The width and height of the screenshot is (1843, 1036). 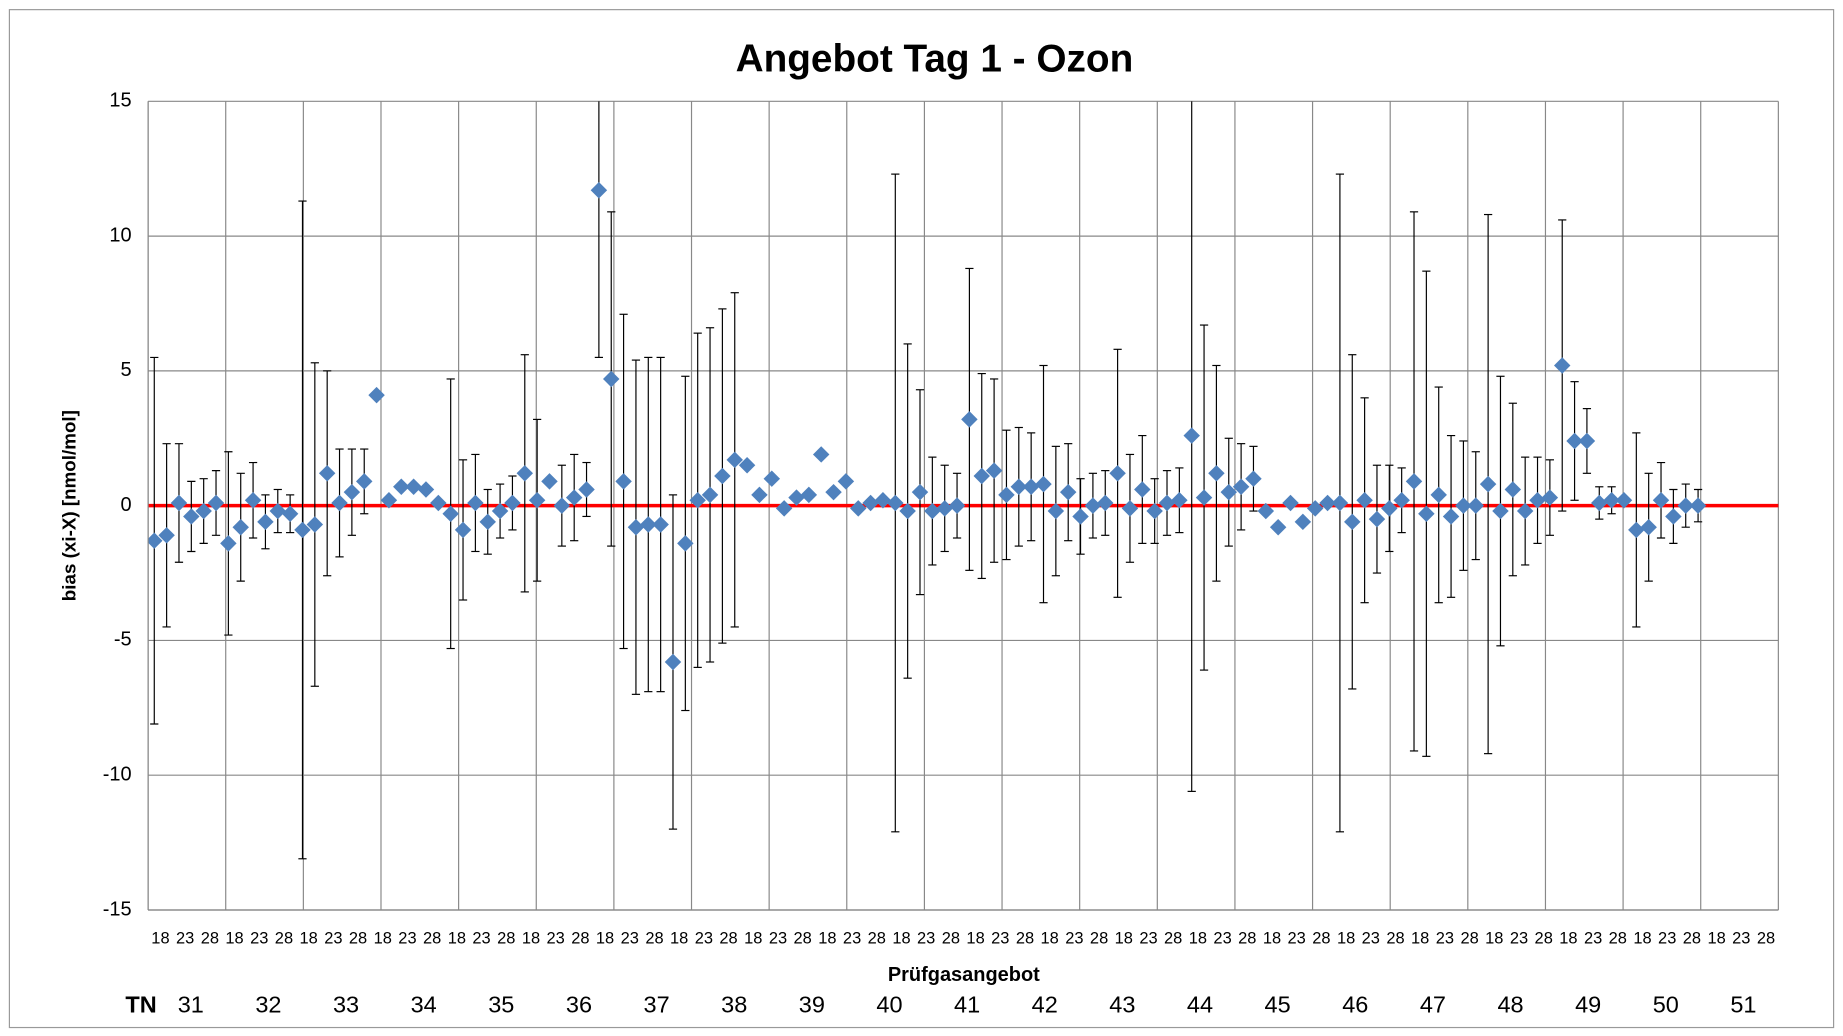 I want to click on group-label: 47, so click(x=1433, y=1005).